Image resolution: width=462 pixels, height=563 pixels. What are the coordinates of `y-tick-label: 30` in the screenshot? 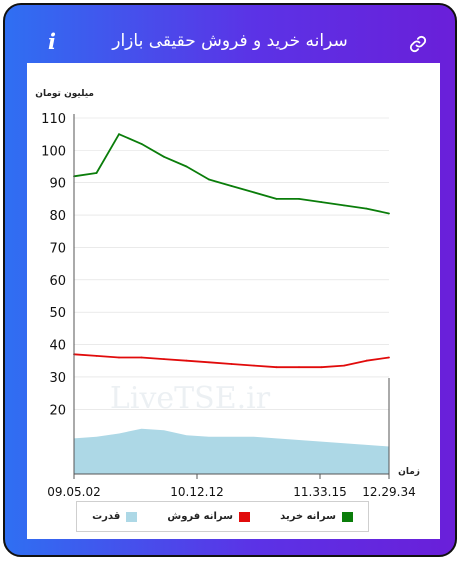 It's located at (57, 378).